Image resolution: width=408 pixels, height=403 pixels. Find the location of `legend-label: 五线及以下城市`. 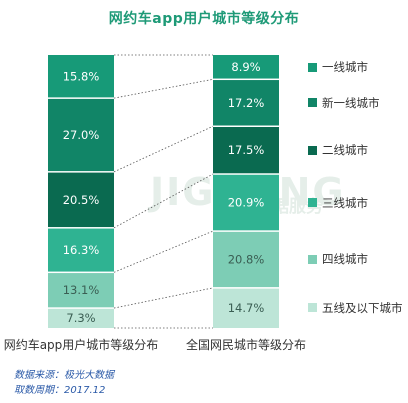

legend-label: 五线及以下城市 is located at coordinates (362, 307).